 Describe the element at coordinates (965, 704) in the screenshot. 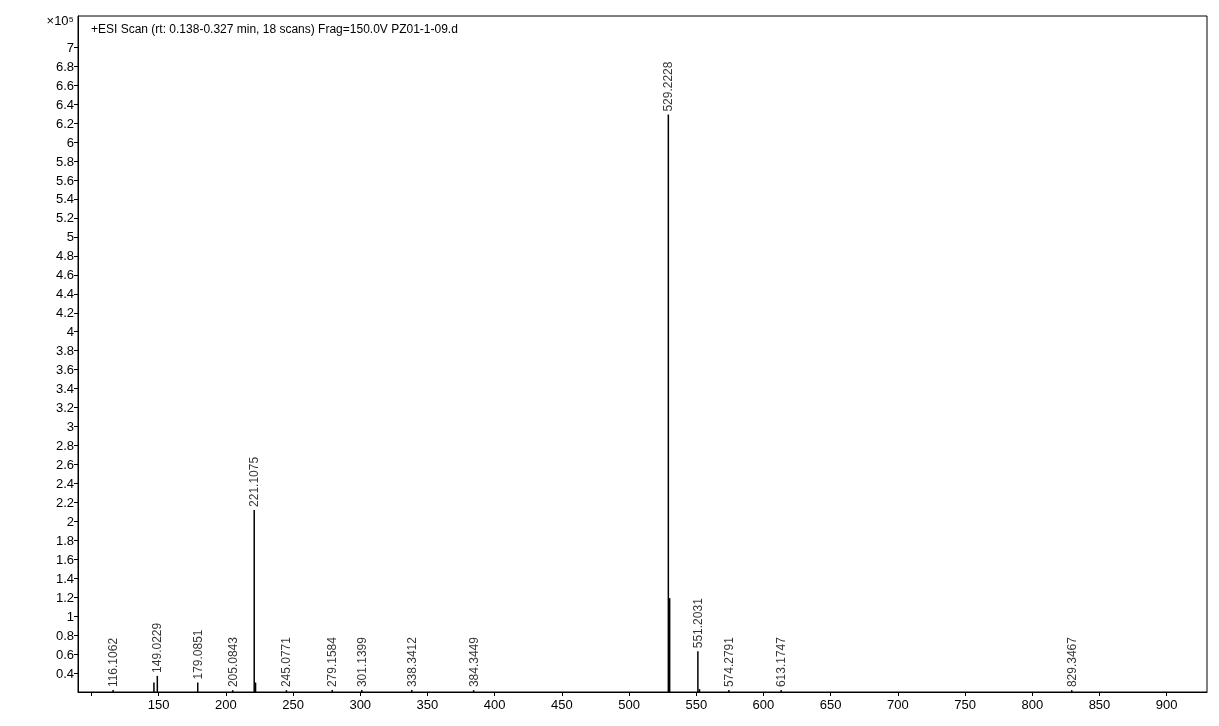

I see `x-tick-label: 750` at that location.